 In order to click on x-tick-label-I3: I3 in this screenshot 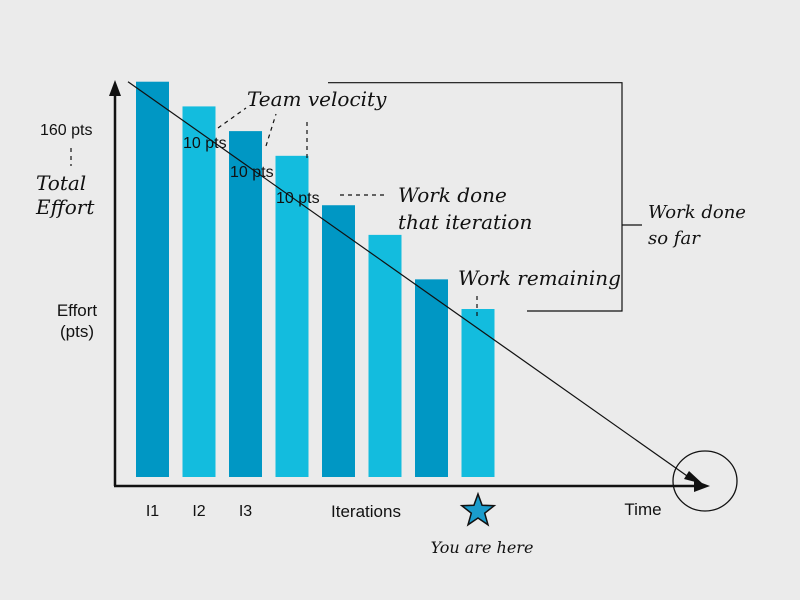, I will do `click(245, 511)`.